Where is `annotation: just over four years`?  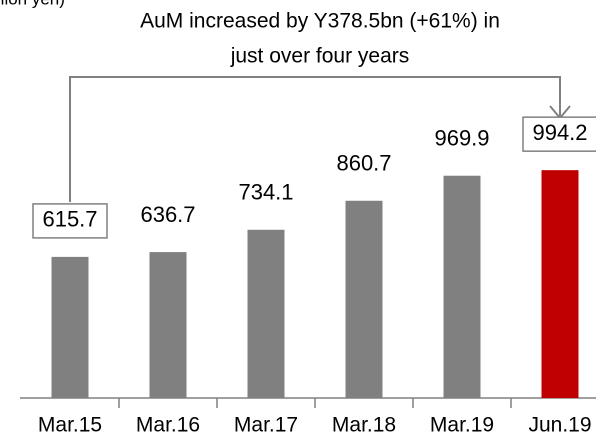 annotation: just over four years is located at coordinates (320, 56).